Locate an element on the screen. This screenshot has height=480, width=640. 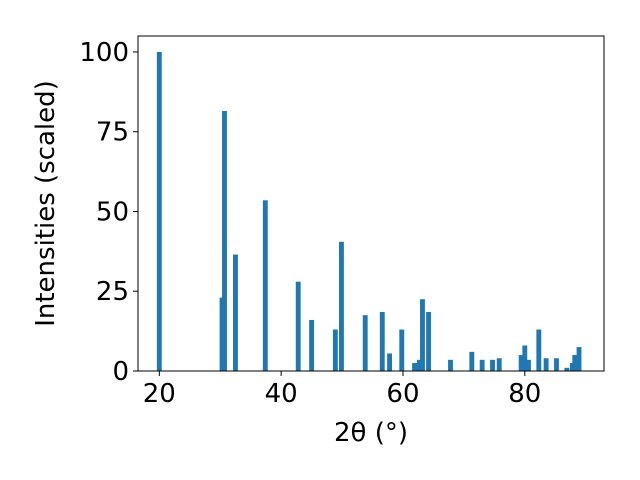
y-tick-label: 25 is located at coordinates (112, 292).